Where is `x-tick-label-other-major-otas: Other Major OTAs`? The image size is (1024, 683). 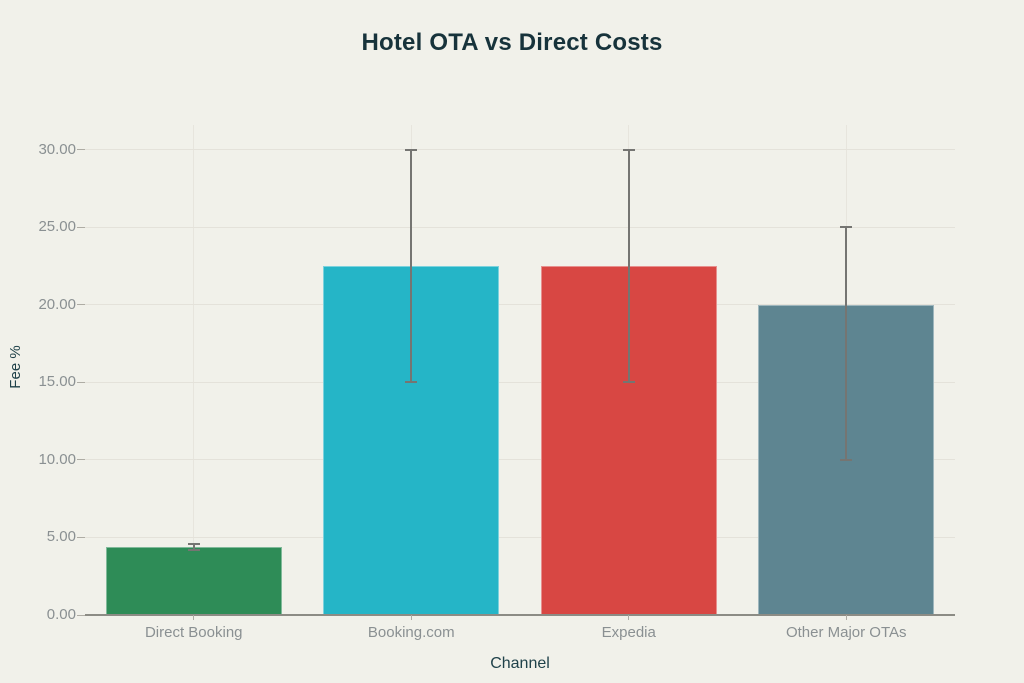 x-tick-label-other-major-otas: Other Major OTAs is located at coordinates (846, 632).